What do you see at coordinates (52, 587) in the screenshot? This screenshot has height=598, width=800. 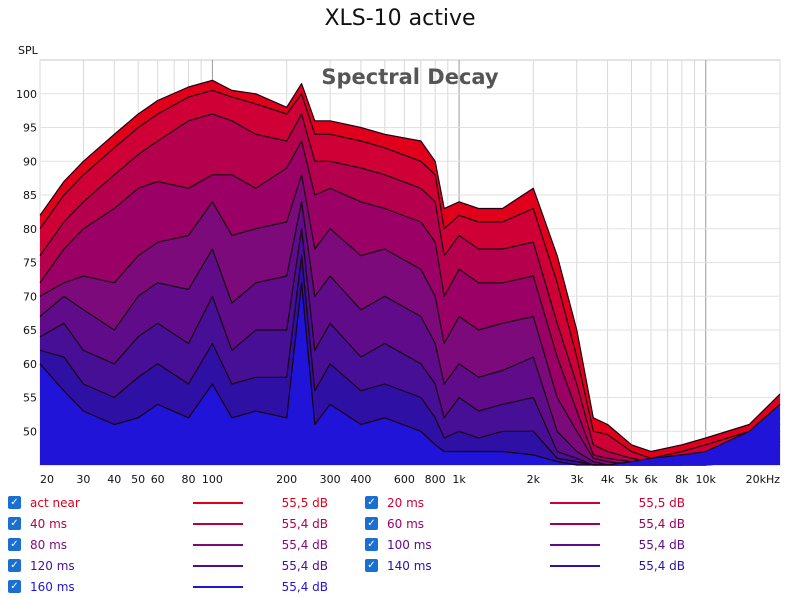 I see `legend-label: 160 ms` at bounding box center [52, 587].